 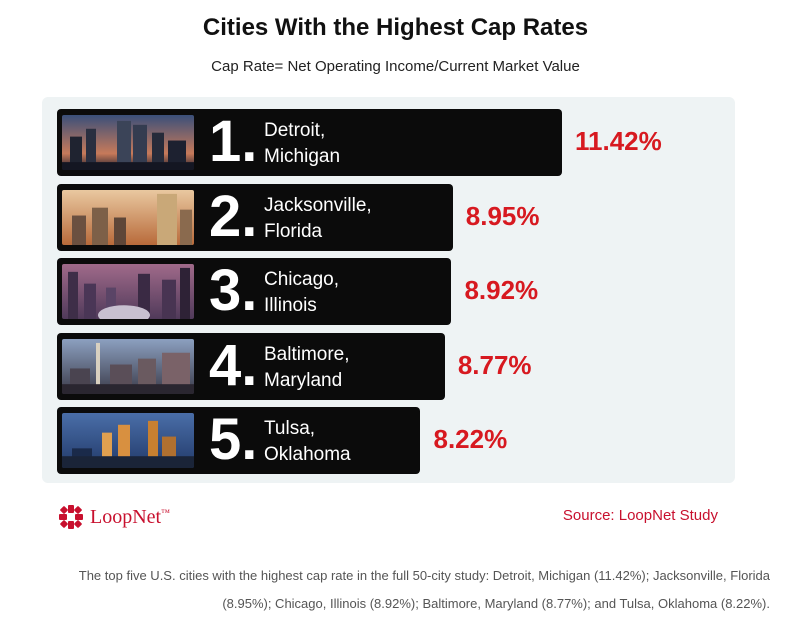 I want to click on state-name: Illinois, so click(x=290, y=305).